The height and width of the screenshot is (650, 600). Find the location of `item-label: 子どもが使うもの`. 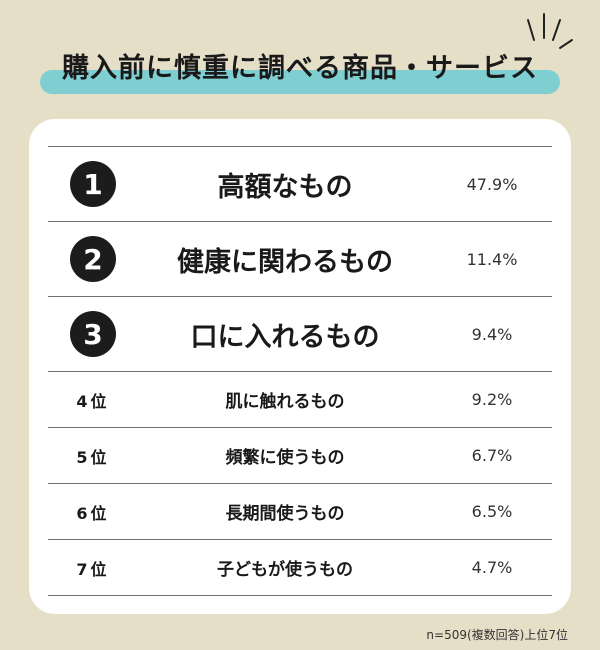

item-label: 子どもが使うもの is located at coordinates (285, 570).